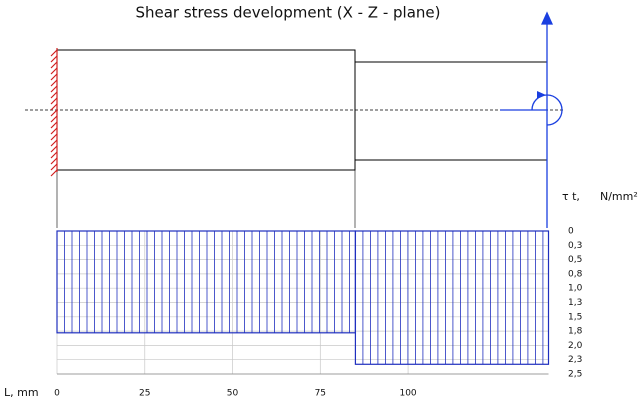 The width and height of the screenshot is (643, 404). What do you see at coordinates (575, 274) in the screenshot?
I see `y-tick-label: 0,8` at bounding box center [575, 274].